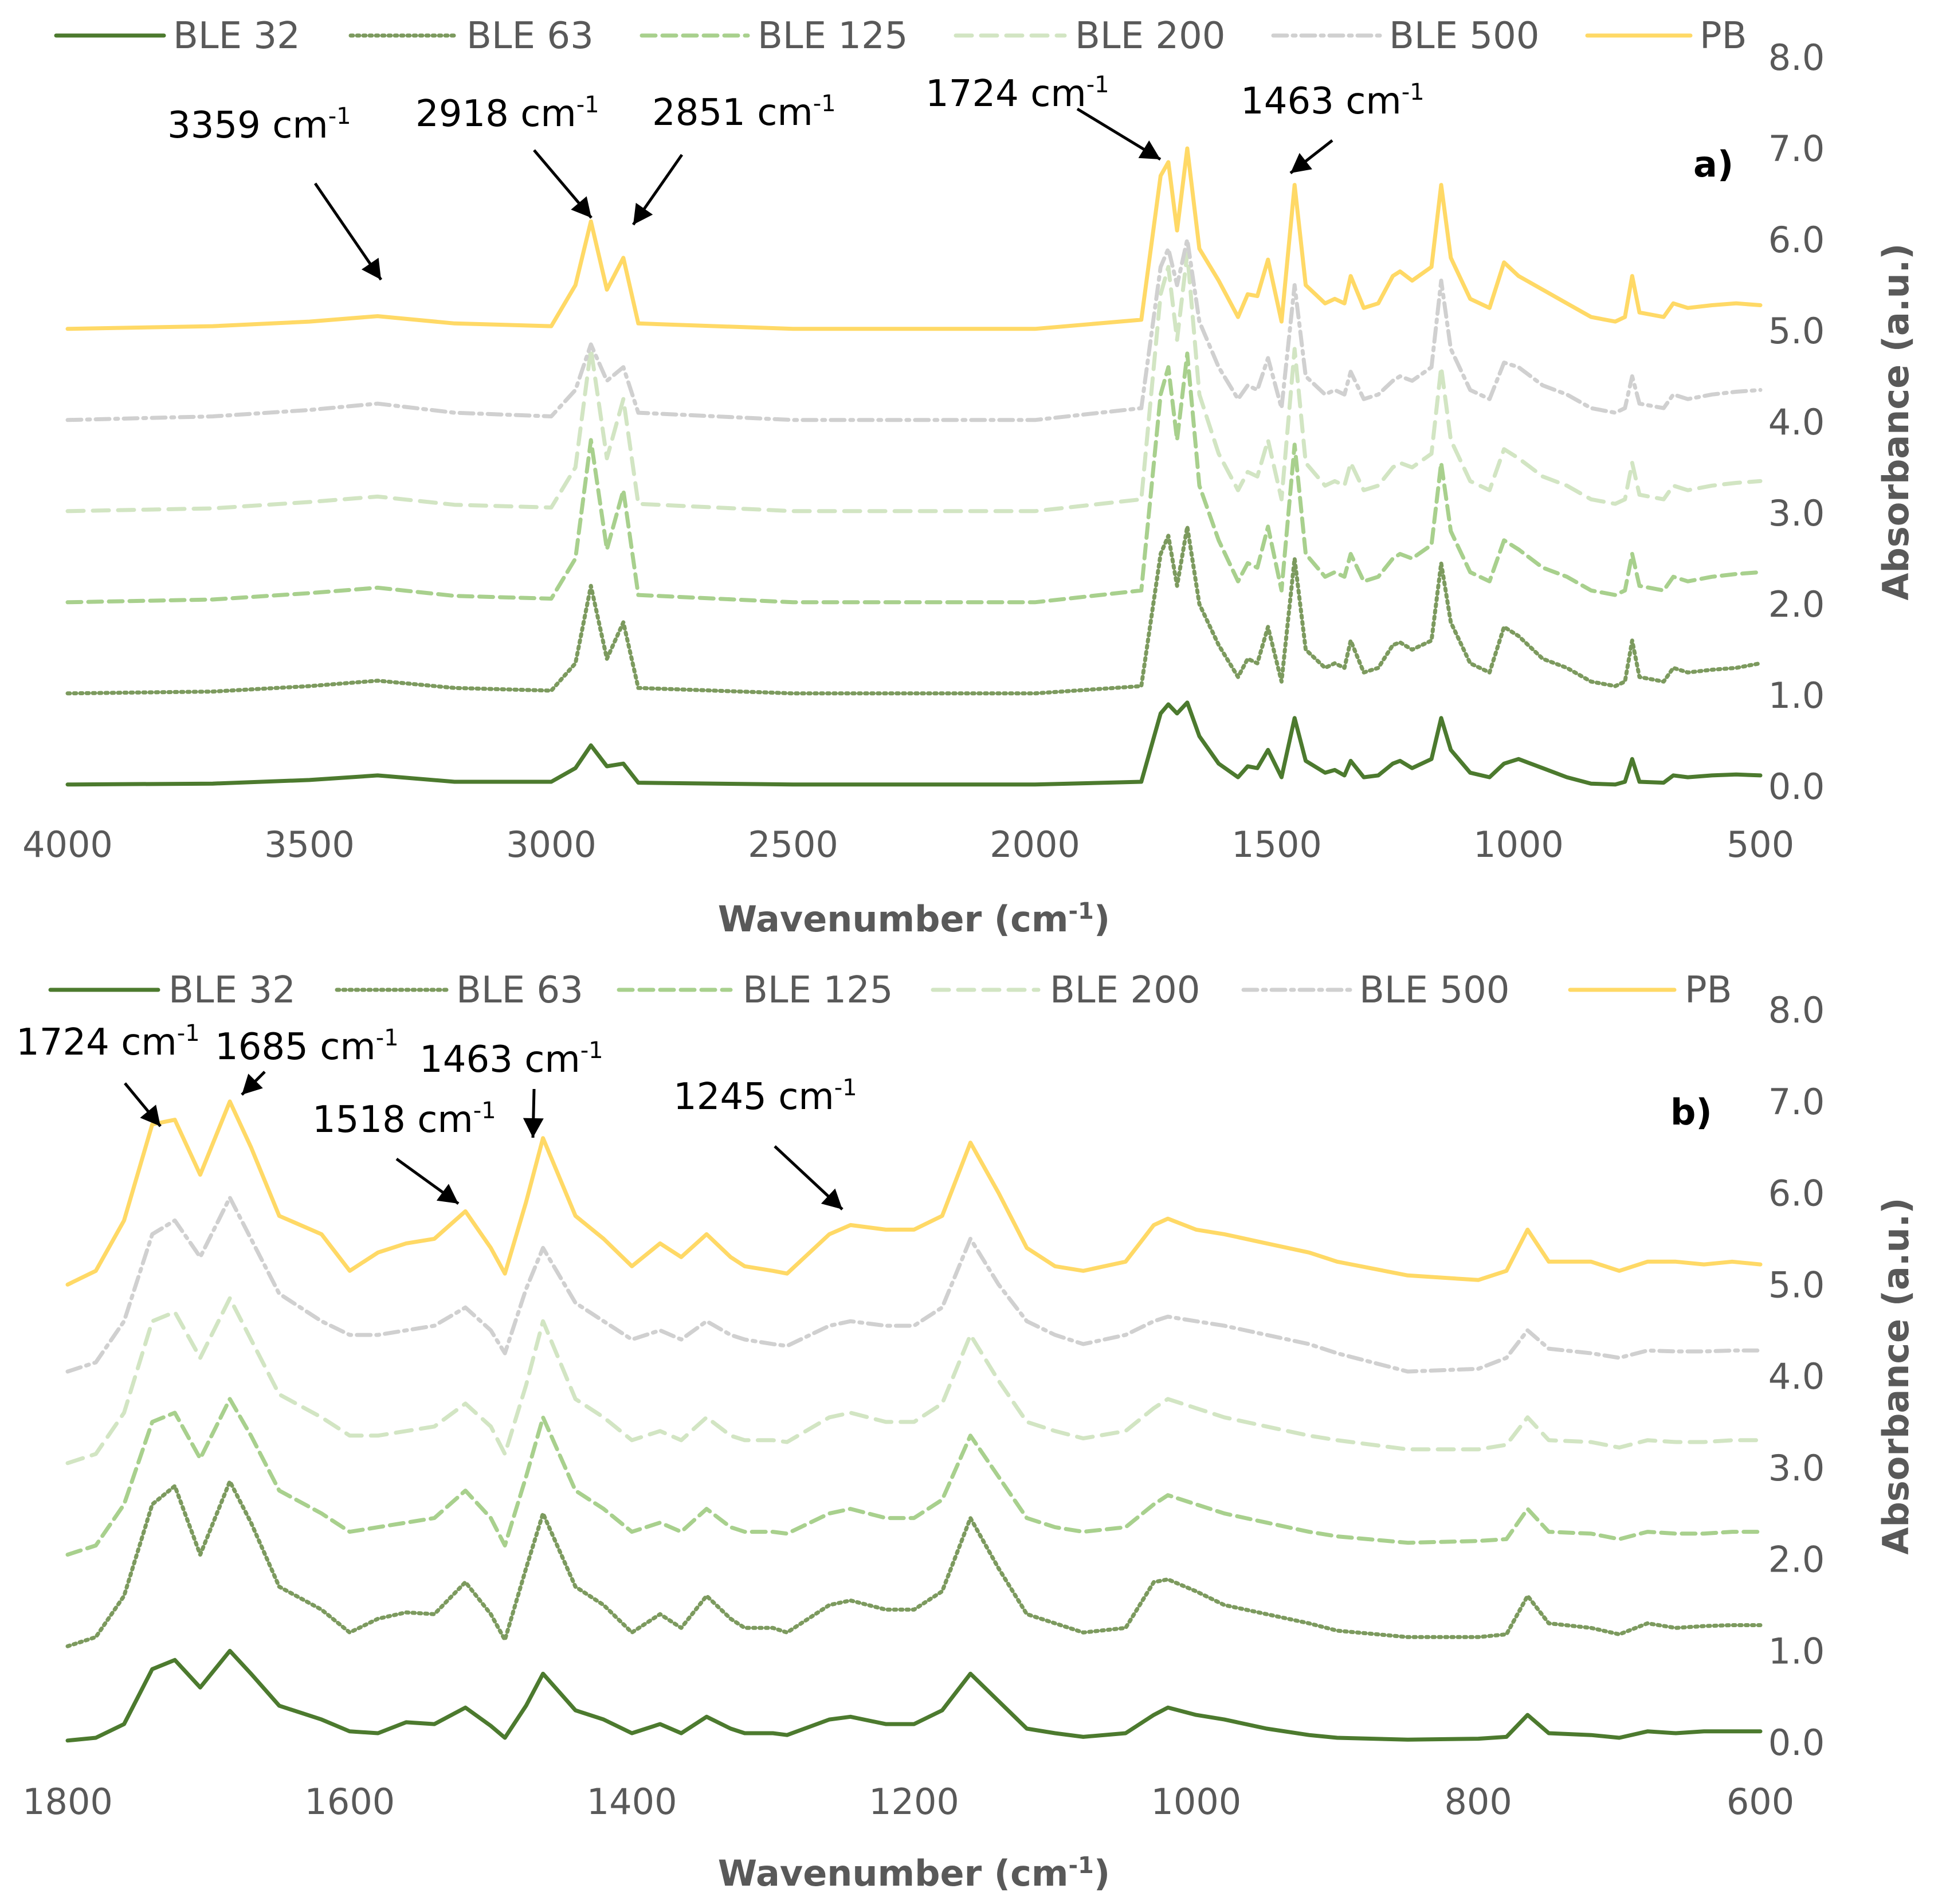 The height and width of the screenshot is (1904, 1938). I want to click on x-ticks: 1800 1600 1400 1200 1000 800 600, so click(908, 1802).